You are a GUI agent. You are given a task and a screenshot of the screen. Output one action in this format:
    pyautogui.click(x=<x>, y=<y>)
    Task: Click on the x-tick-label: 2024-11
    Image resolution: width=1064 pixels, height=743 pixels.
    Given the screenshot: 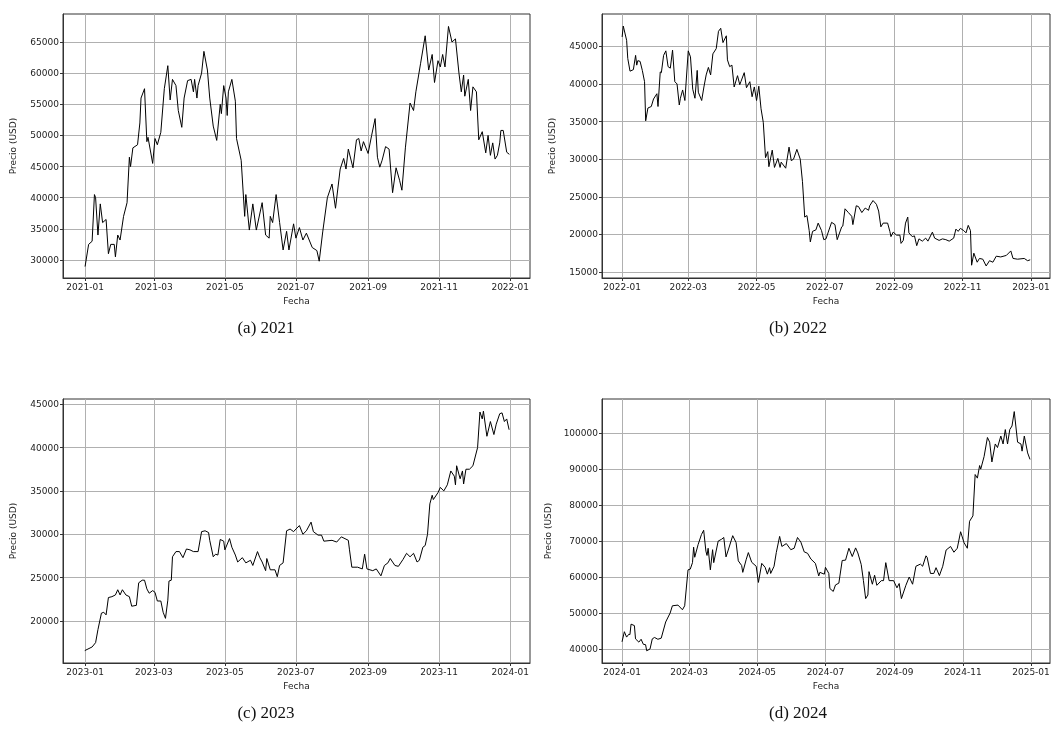 What is the action you would take?
    pyautogui.click(x=963, y=671)
    